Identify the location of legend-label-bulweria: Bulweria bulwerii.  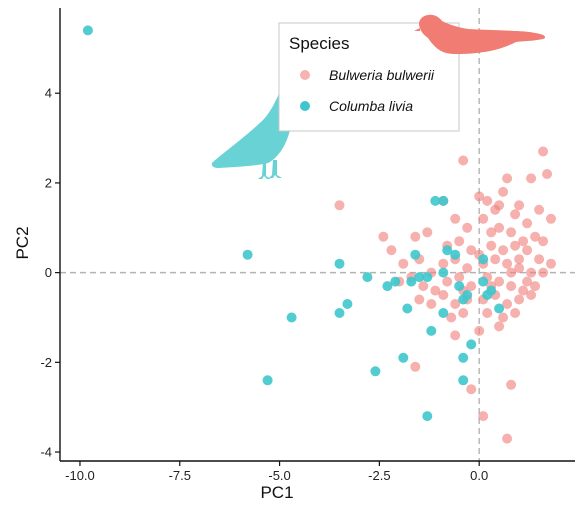
(382, 75).